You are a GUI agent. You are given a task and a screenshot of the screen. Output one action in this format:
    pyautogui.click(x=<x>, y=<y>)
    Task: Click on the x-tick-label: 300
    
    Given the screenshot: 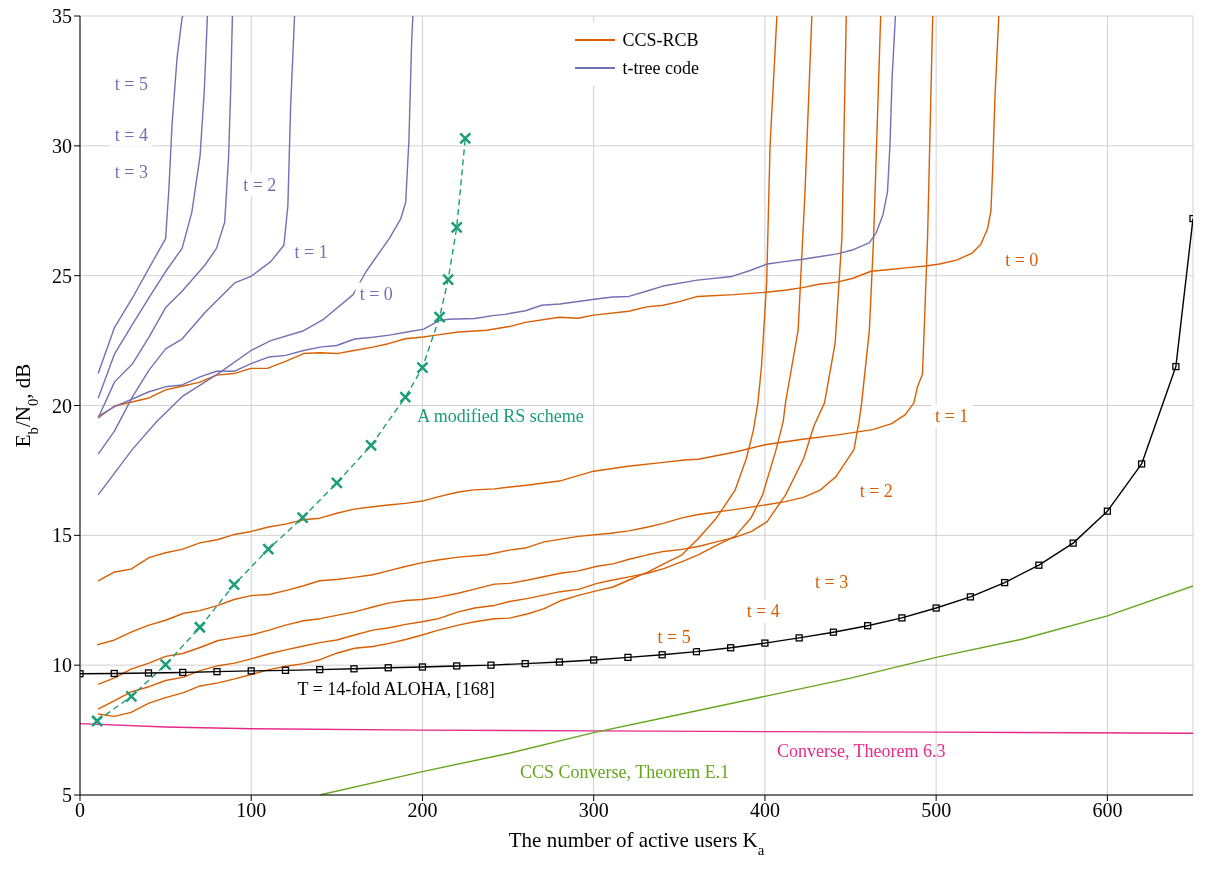 What is the action you would take?
    pyautogui.click(x=593, y=810)
    